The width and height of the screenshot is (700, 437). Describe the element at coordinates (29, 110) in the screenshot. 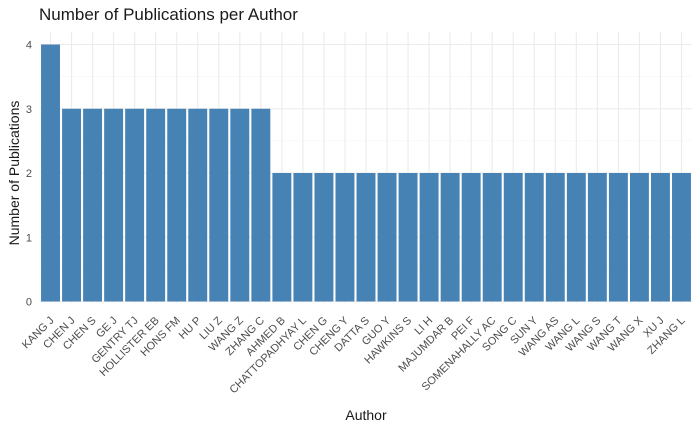

I see `y-tick-label: 3` at that location.